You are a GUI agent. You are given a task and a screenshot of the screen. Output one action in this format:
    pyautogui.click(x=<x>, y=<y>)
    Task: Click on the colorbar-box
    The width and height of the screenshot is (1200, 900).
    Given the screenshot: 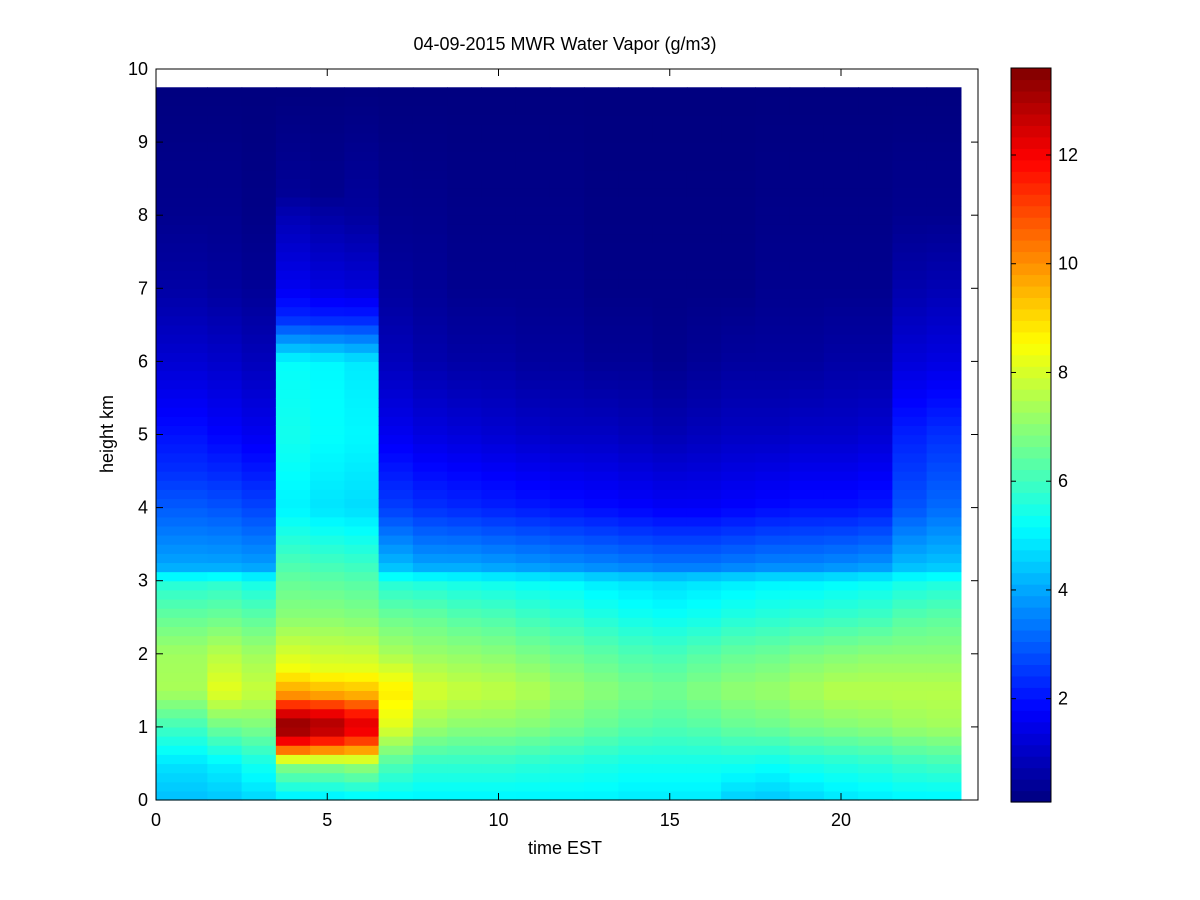 What is the action you would take?
    pyautogui.click(x=1031, y=435)
    